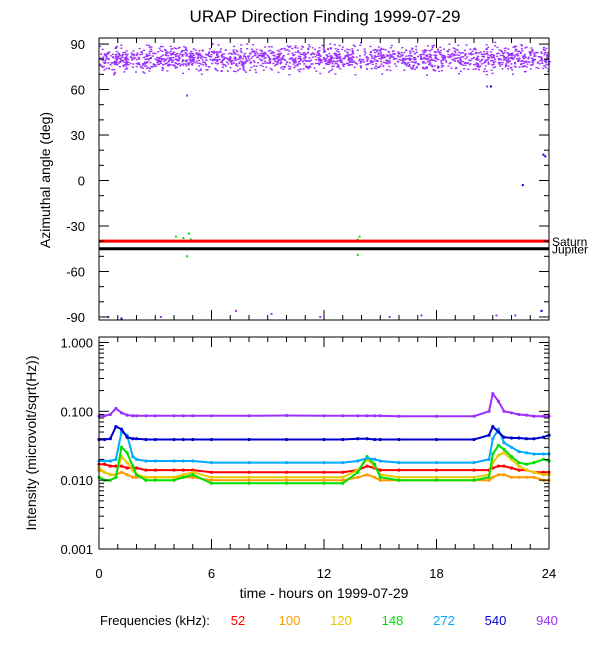 Image resolution: width=600 pixels, height=650 pixels. Describe the element at coordinates (324, 593) in the screenshot. I see `intensity-x-axis-label: time - hours on 1999-07-29` at that location.